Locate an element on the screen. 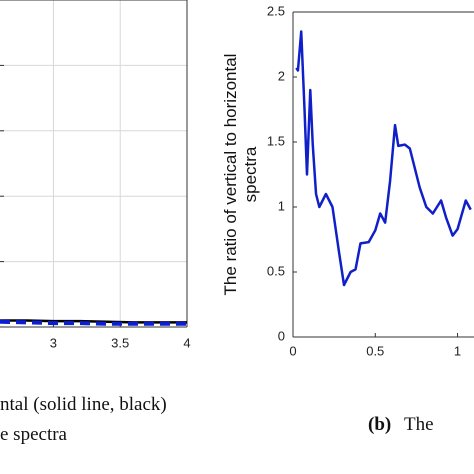 This screenshot has width=474, height=474. caption-line: e spectra is located at coordinates (34, 434).